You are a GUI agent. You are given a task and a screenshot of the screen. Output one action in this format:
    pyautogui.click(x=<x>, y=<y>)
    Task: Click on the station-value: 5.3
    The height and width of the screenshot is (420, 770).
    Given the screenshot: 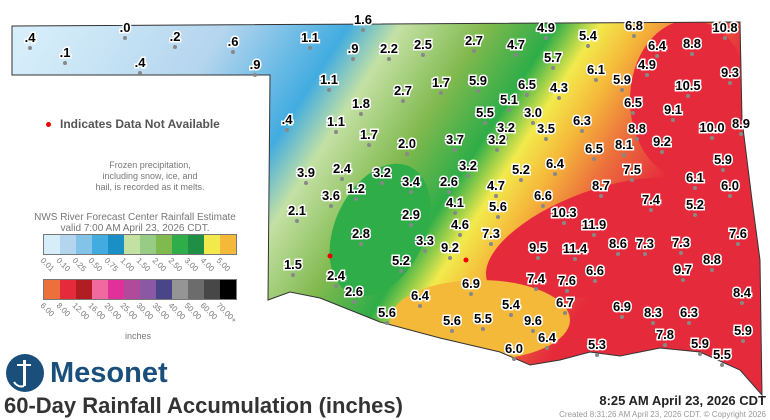 What is the action you would take?
    pyautogui.click(x=597, y=344)
    